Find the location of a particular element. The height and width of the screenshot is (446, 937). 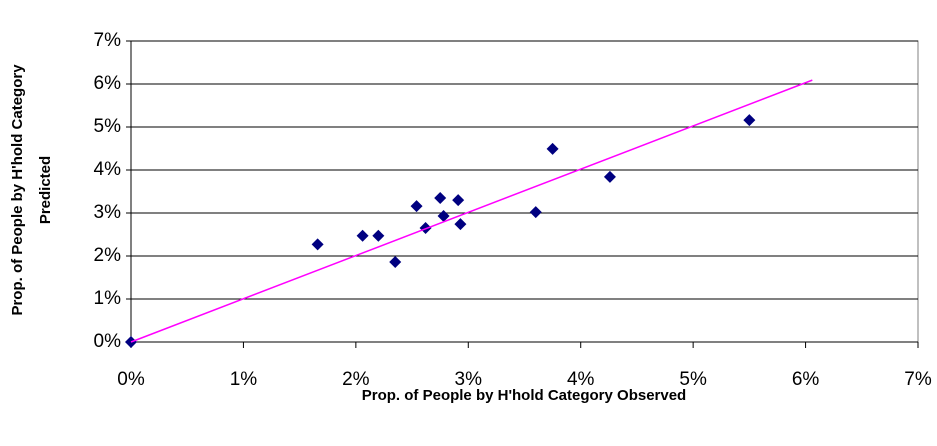

x-tick-label: 1% is located at coordinates (244, 379).